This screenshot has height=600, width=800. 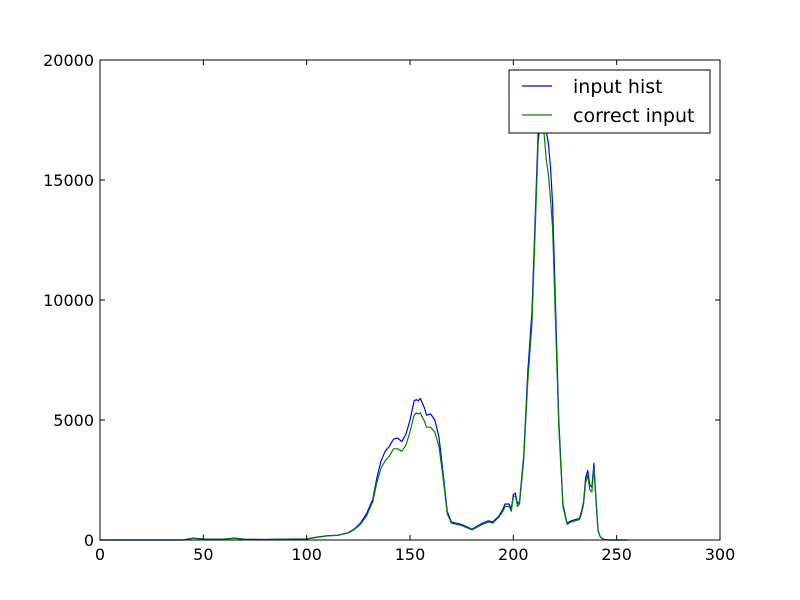 I want to click on legend-box, so click(x=609, y=101).